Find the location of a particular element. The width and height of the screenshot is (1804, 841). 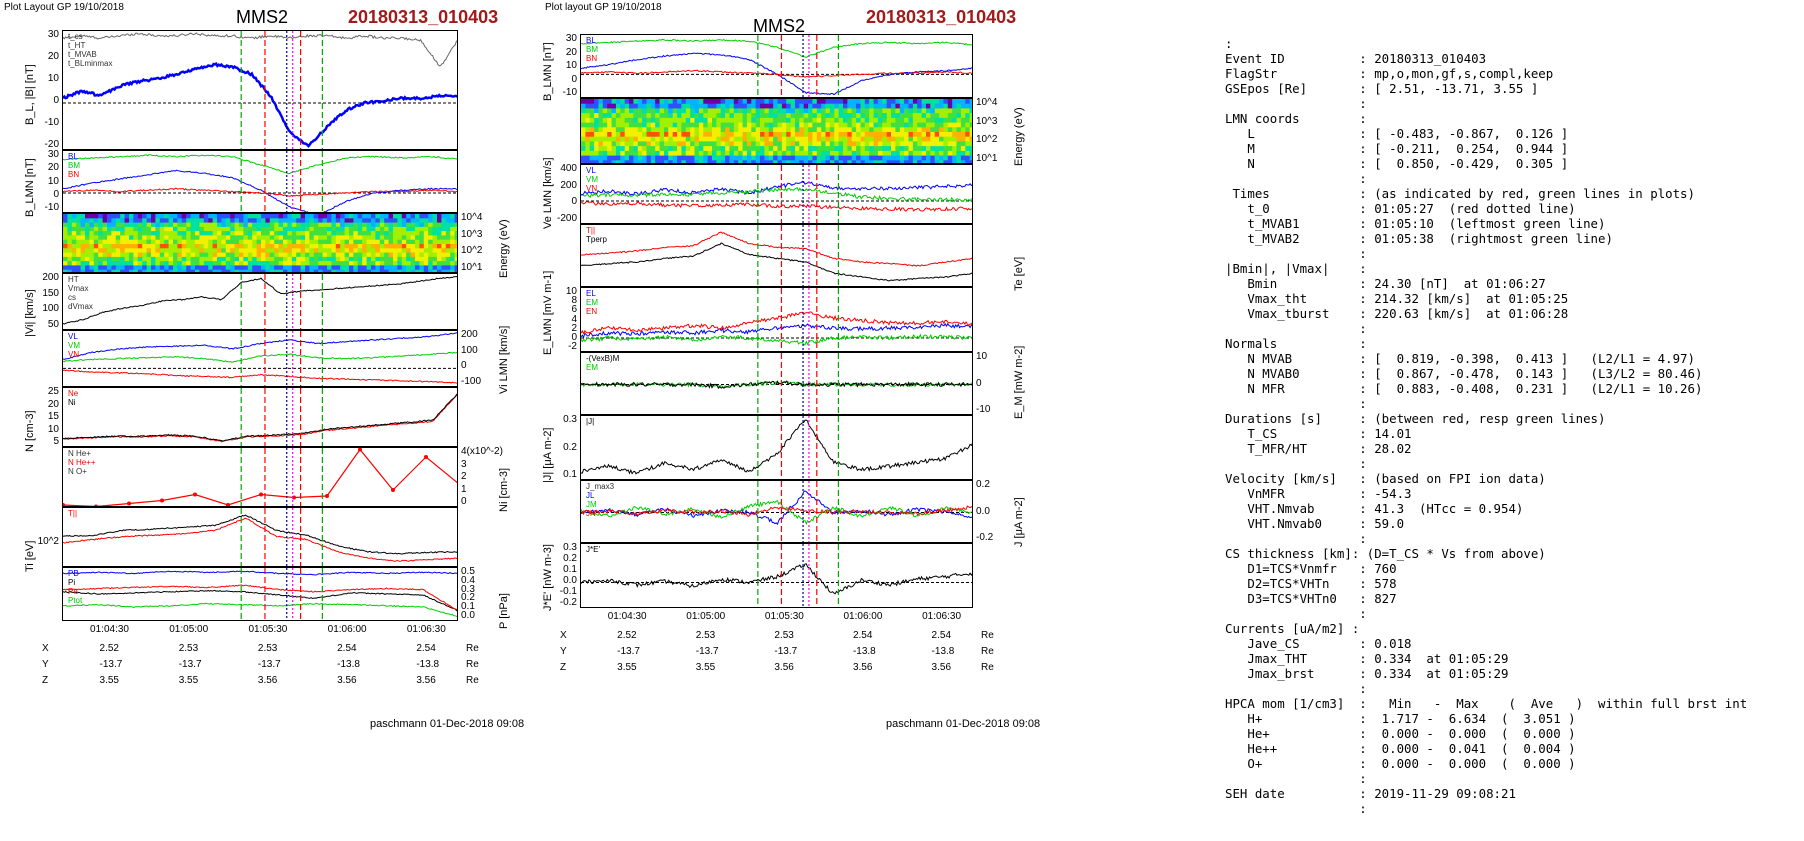

y-tick-label: 10 is located at coordinates (571, 65).